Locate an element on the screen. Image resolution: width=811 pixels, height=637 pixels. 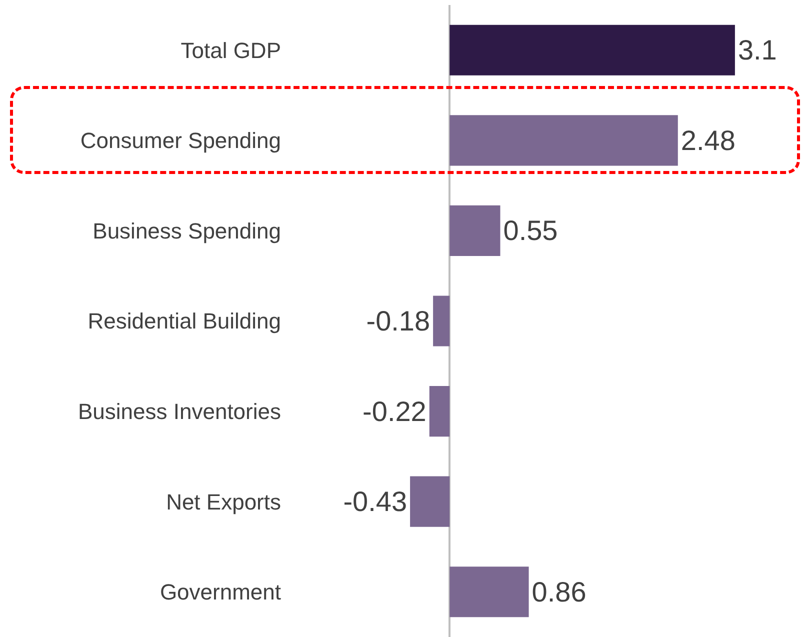
data-label: -0.43 is located at coordinates (375, 502).